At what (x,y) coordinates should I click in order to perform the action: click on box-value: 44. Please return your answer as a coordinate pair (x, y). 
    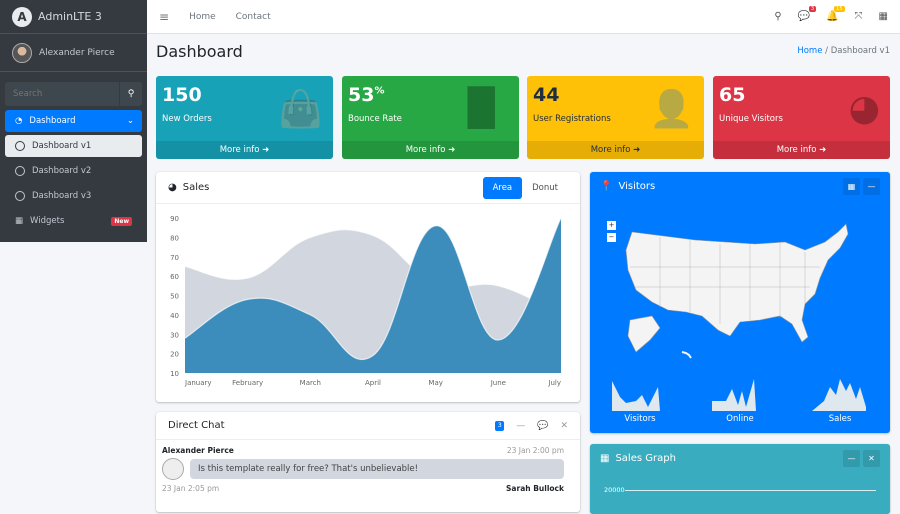
    Looking at the image, I should click on (546, 95).